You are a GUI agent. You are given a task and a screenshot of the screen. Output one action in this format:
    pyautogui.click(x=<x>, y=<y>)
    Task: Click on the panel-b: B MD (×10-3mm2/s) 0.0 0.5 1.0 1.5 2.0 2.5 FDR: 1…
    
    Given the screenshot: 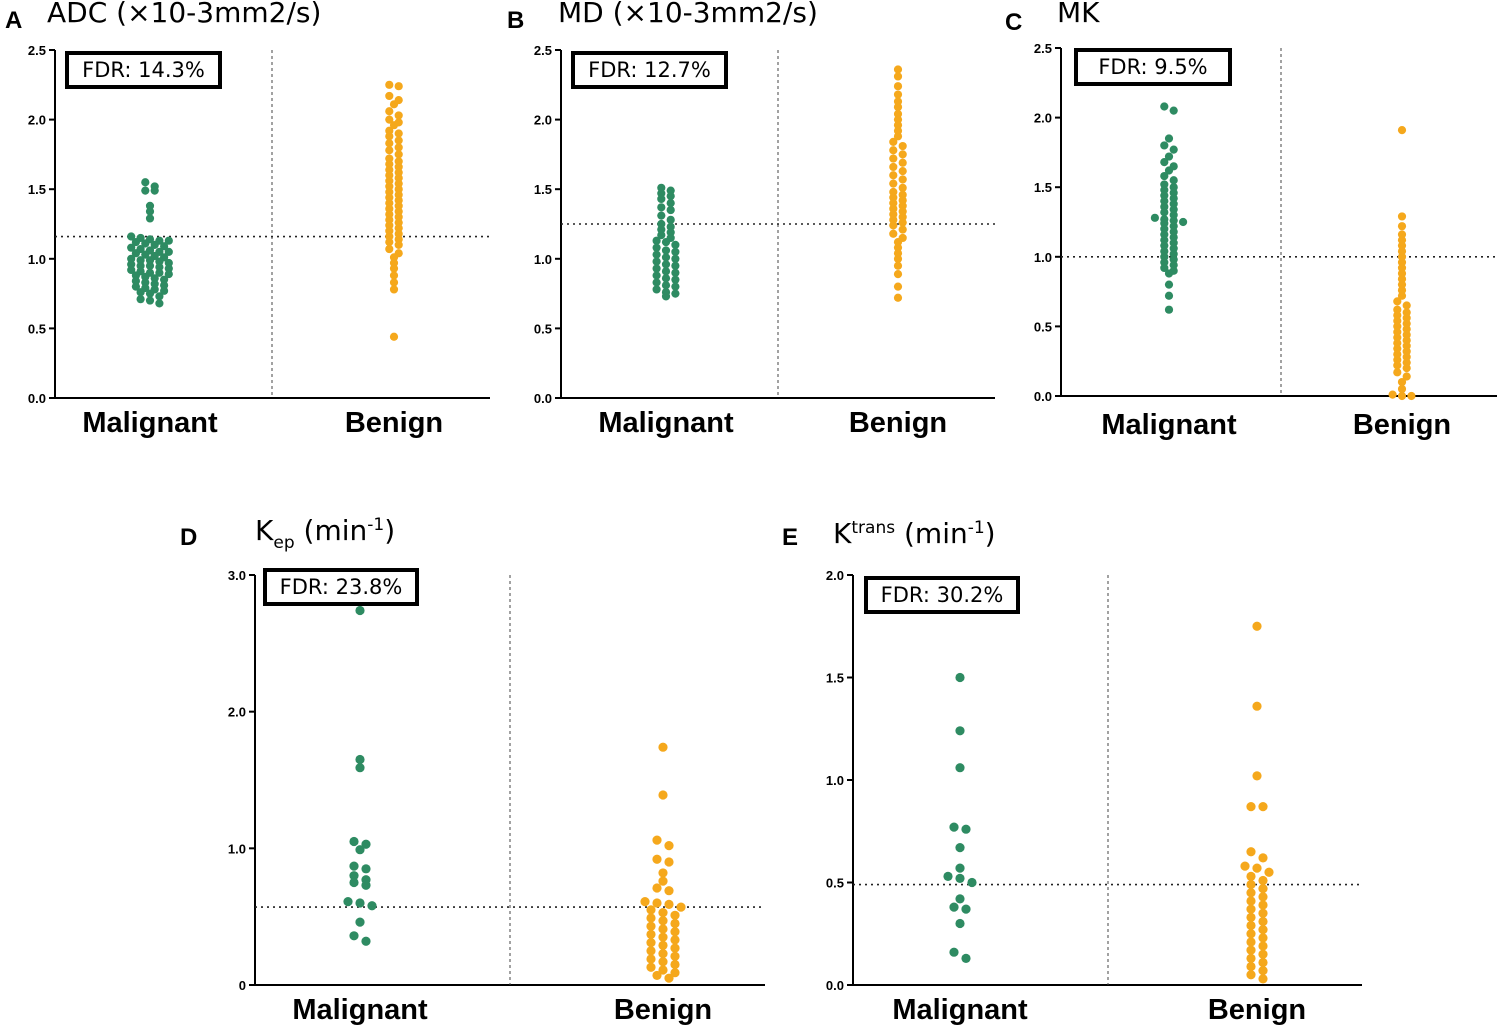 What is the action you would take?
    pyautogui.click(x=751, y=219)
    